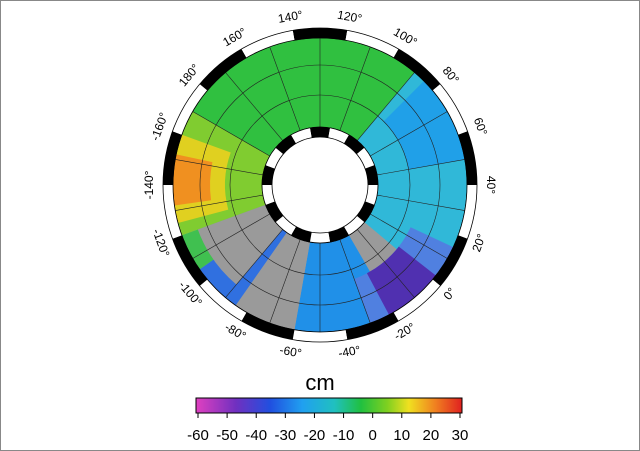  I want to click on colorbar, so click(329, 405).